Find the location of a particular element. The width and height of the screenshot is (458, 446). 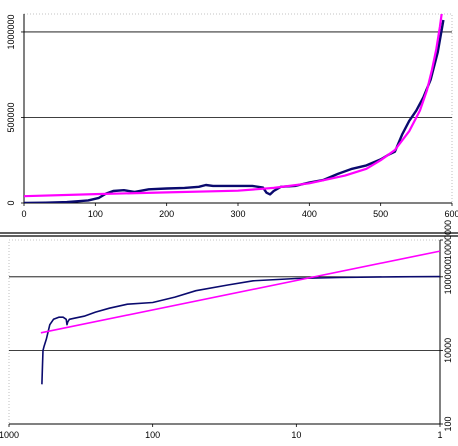

top-chart-x-tick-label: 200 is located at coordinates (166, 214).